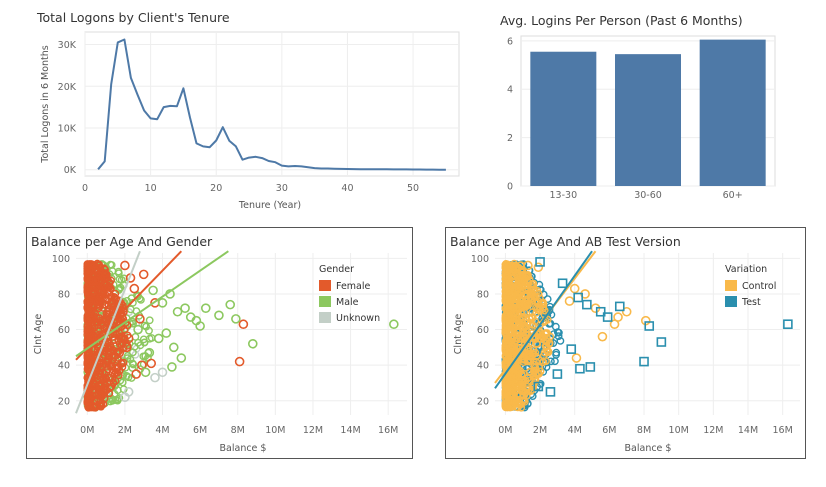  I want to click on legend-swatch-unknown, so click(325, 317).